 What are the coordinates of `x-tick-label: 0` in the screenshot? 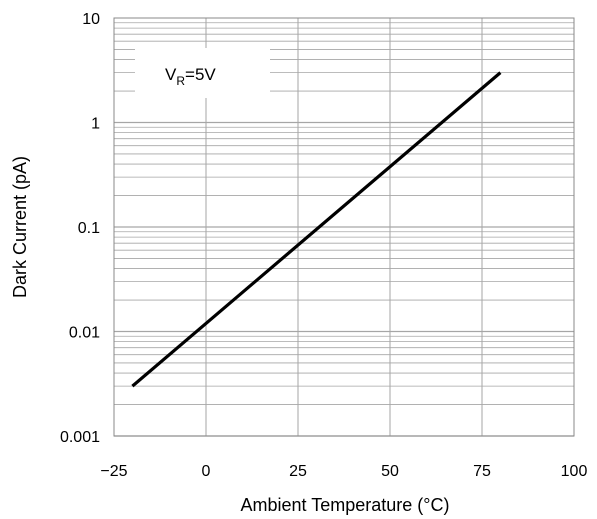 It's located at (206, 471).